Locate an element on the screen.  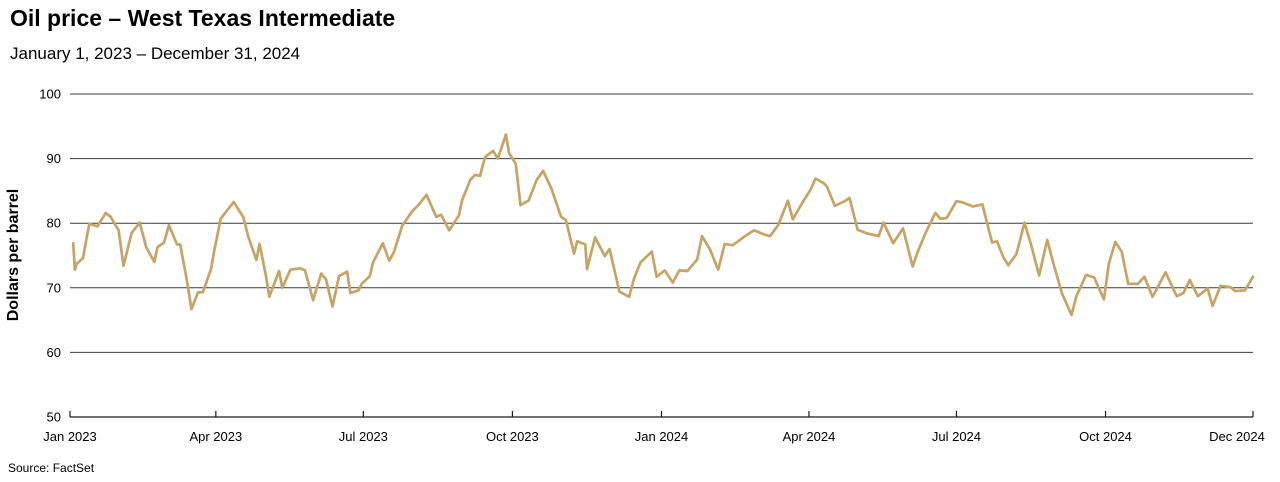
page-title: Oil price – West Texas Intermediate is located at coordinates (203, 18).